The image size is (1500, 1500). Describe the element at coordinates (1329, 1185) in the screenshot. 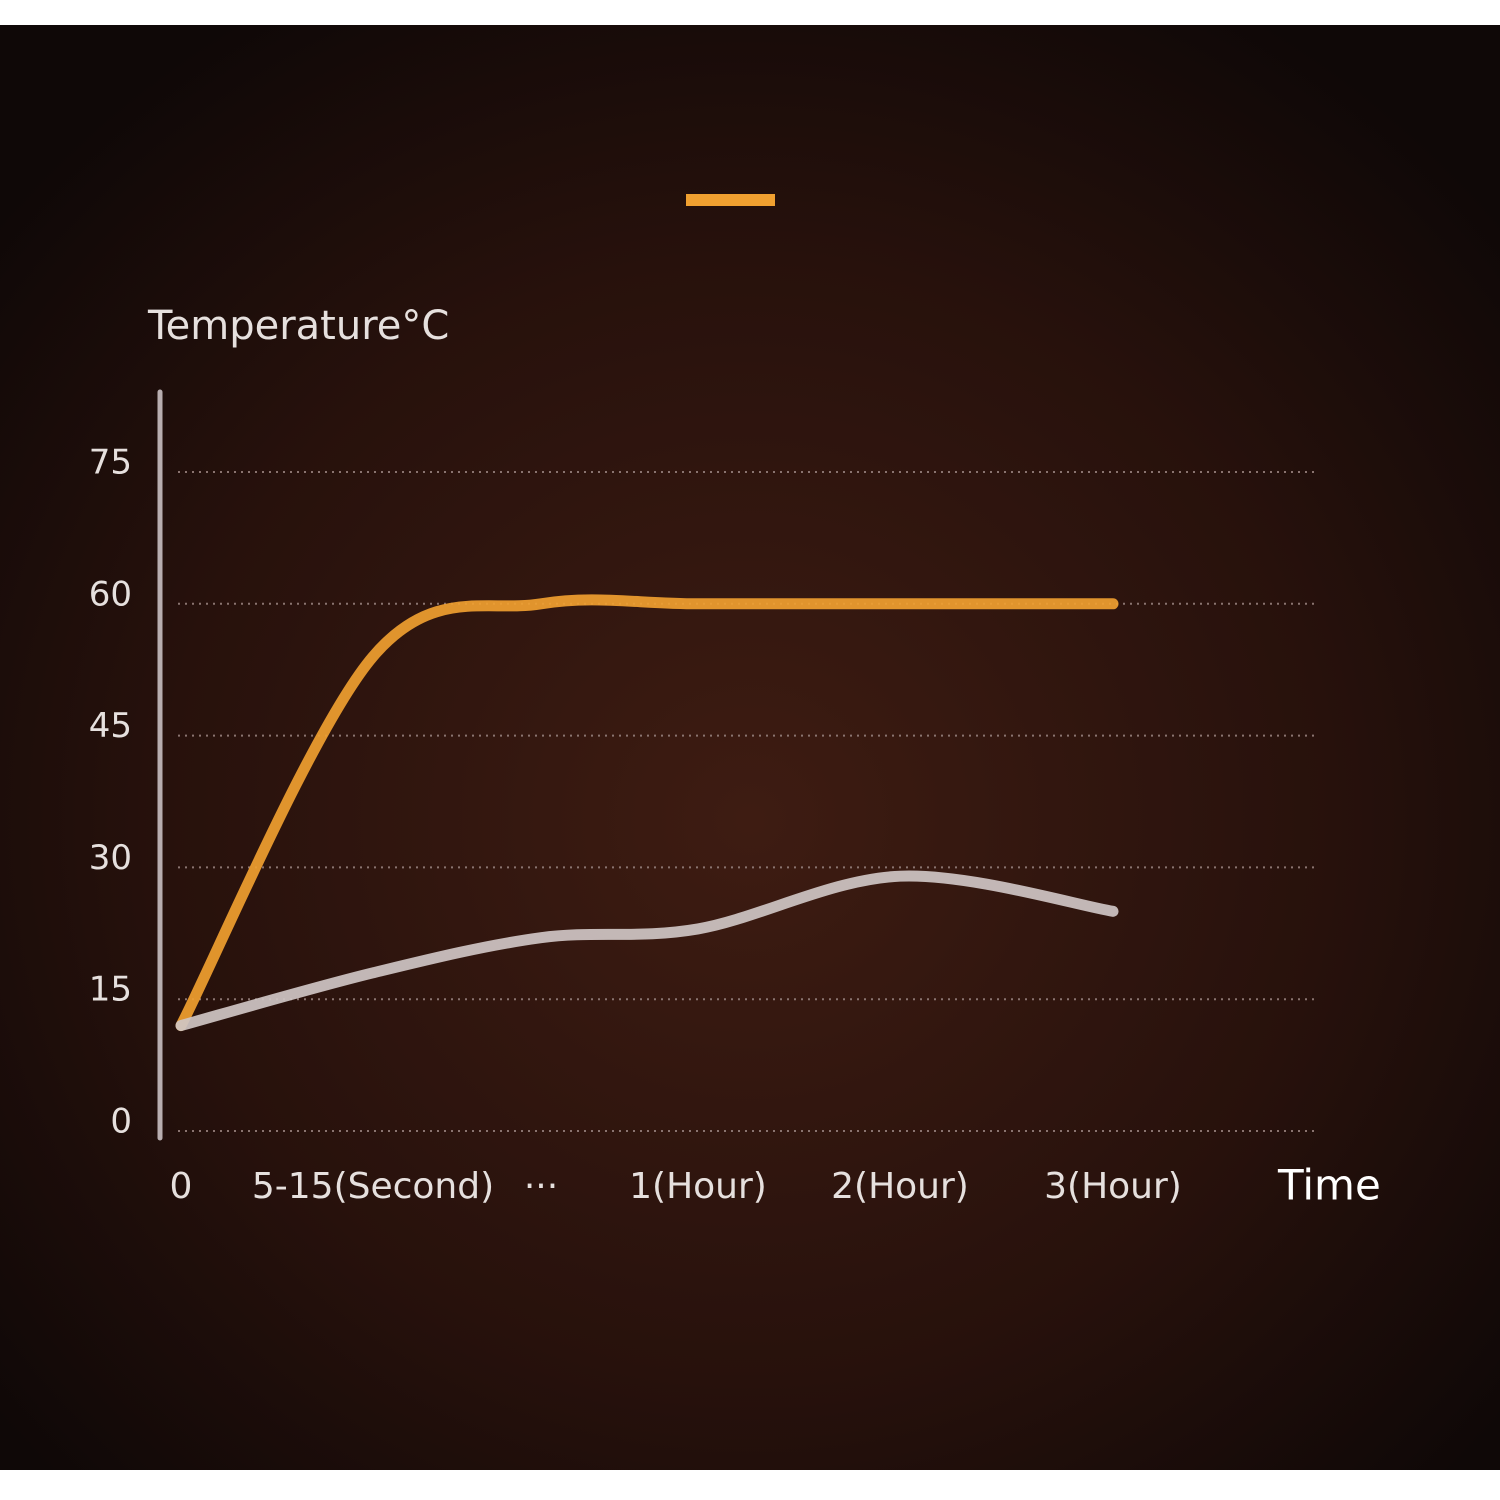

I see `x-axis-label: Time` at that location.